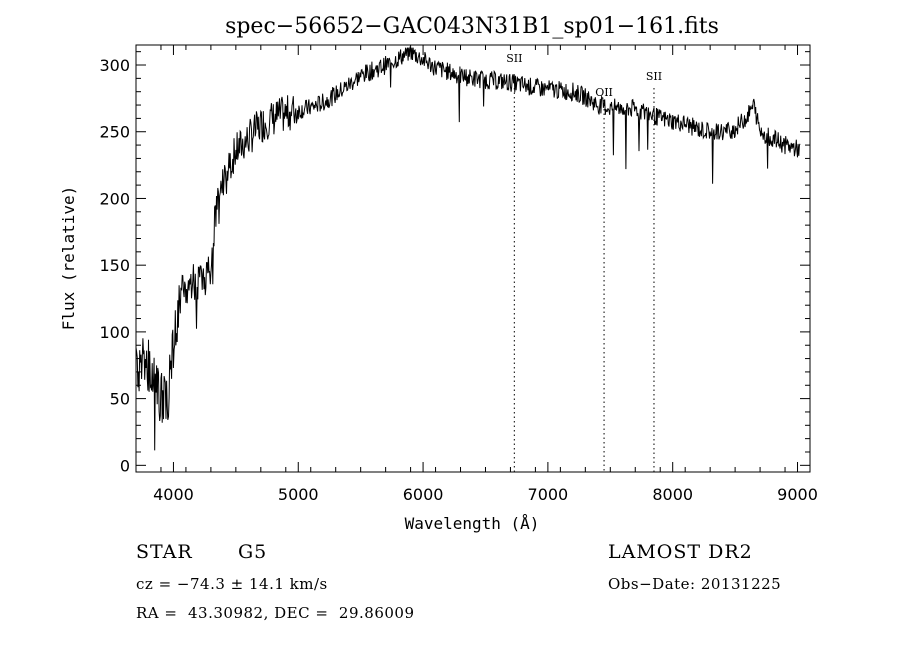  Describe the element at coordinates (253, 552) in the screenshot. I see `subclass-label: G5` at that location.